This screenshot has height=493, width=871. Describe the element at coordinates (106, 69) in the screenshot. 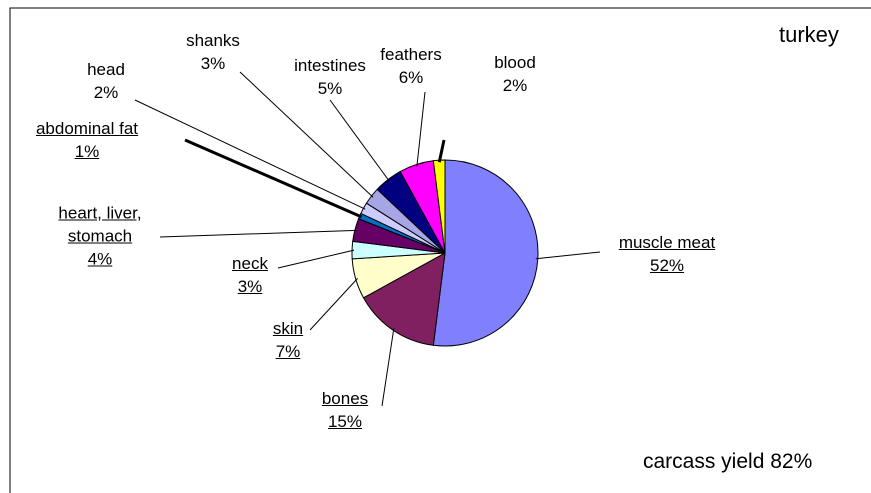

I see `slice-name: head` at that location.